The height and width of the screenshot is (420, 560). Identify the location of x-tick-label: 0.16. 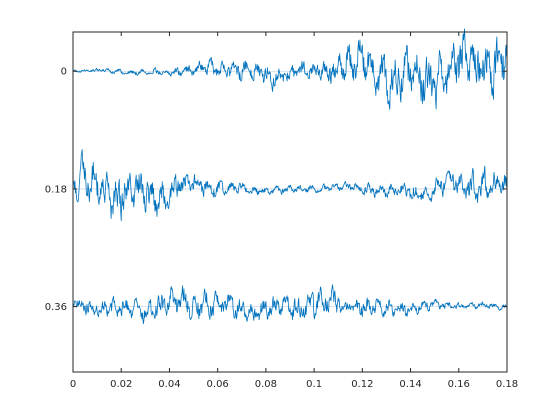
(459, 384).